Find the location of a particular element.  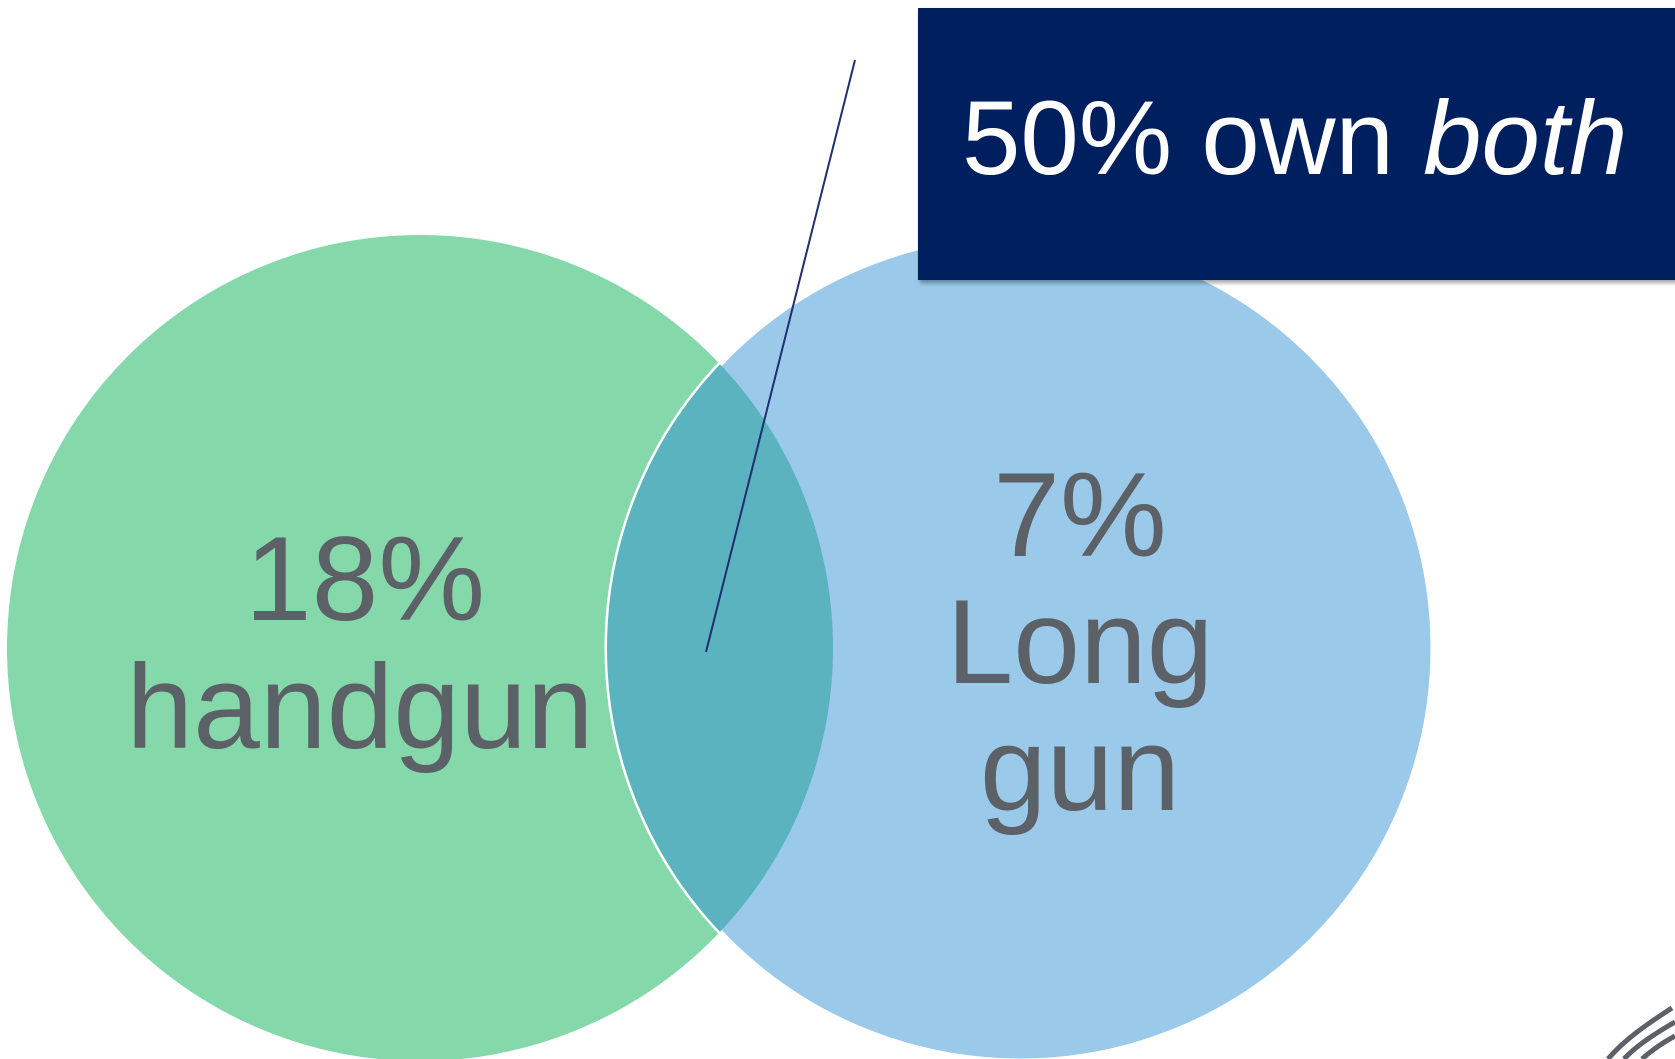

both-callout: 50% own both is located at coordinates (1296, 144).